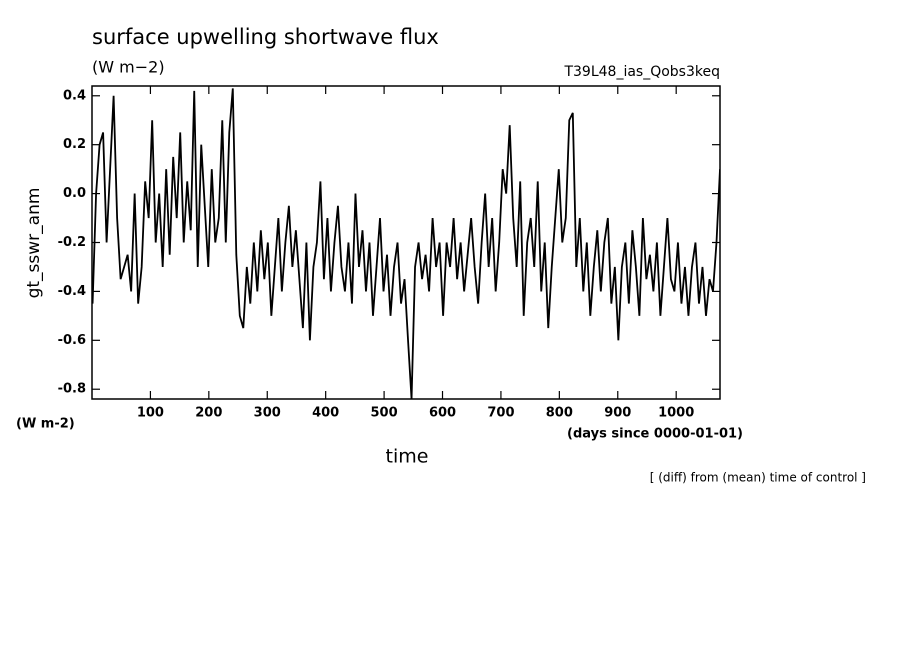 The height and width of the screenshot is (654, 904). What do you see at coordinates (267, 413) in the screenshot?
I see `x-tick-label: 300` at bounding box center [267, 413].